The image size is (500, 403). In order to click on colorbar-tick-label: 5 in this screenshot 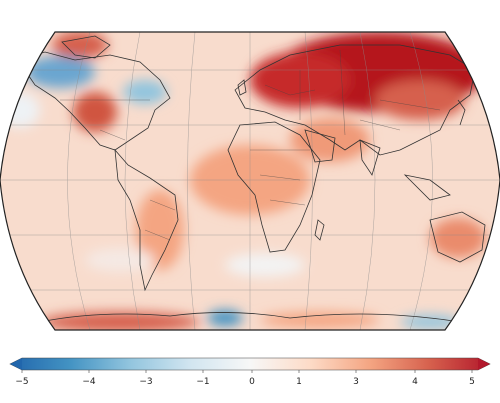, I will do `click(472, 382)`.